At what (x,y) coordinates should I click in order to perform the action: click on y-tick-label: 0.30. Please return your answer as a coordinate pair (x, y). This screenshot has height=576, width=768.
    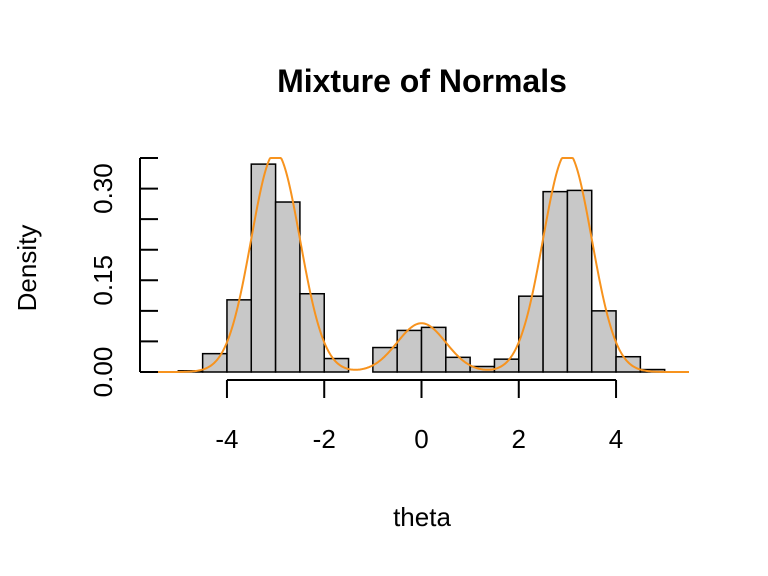
    Looking at the image, I should click on (103, 188).